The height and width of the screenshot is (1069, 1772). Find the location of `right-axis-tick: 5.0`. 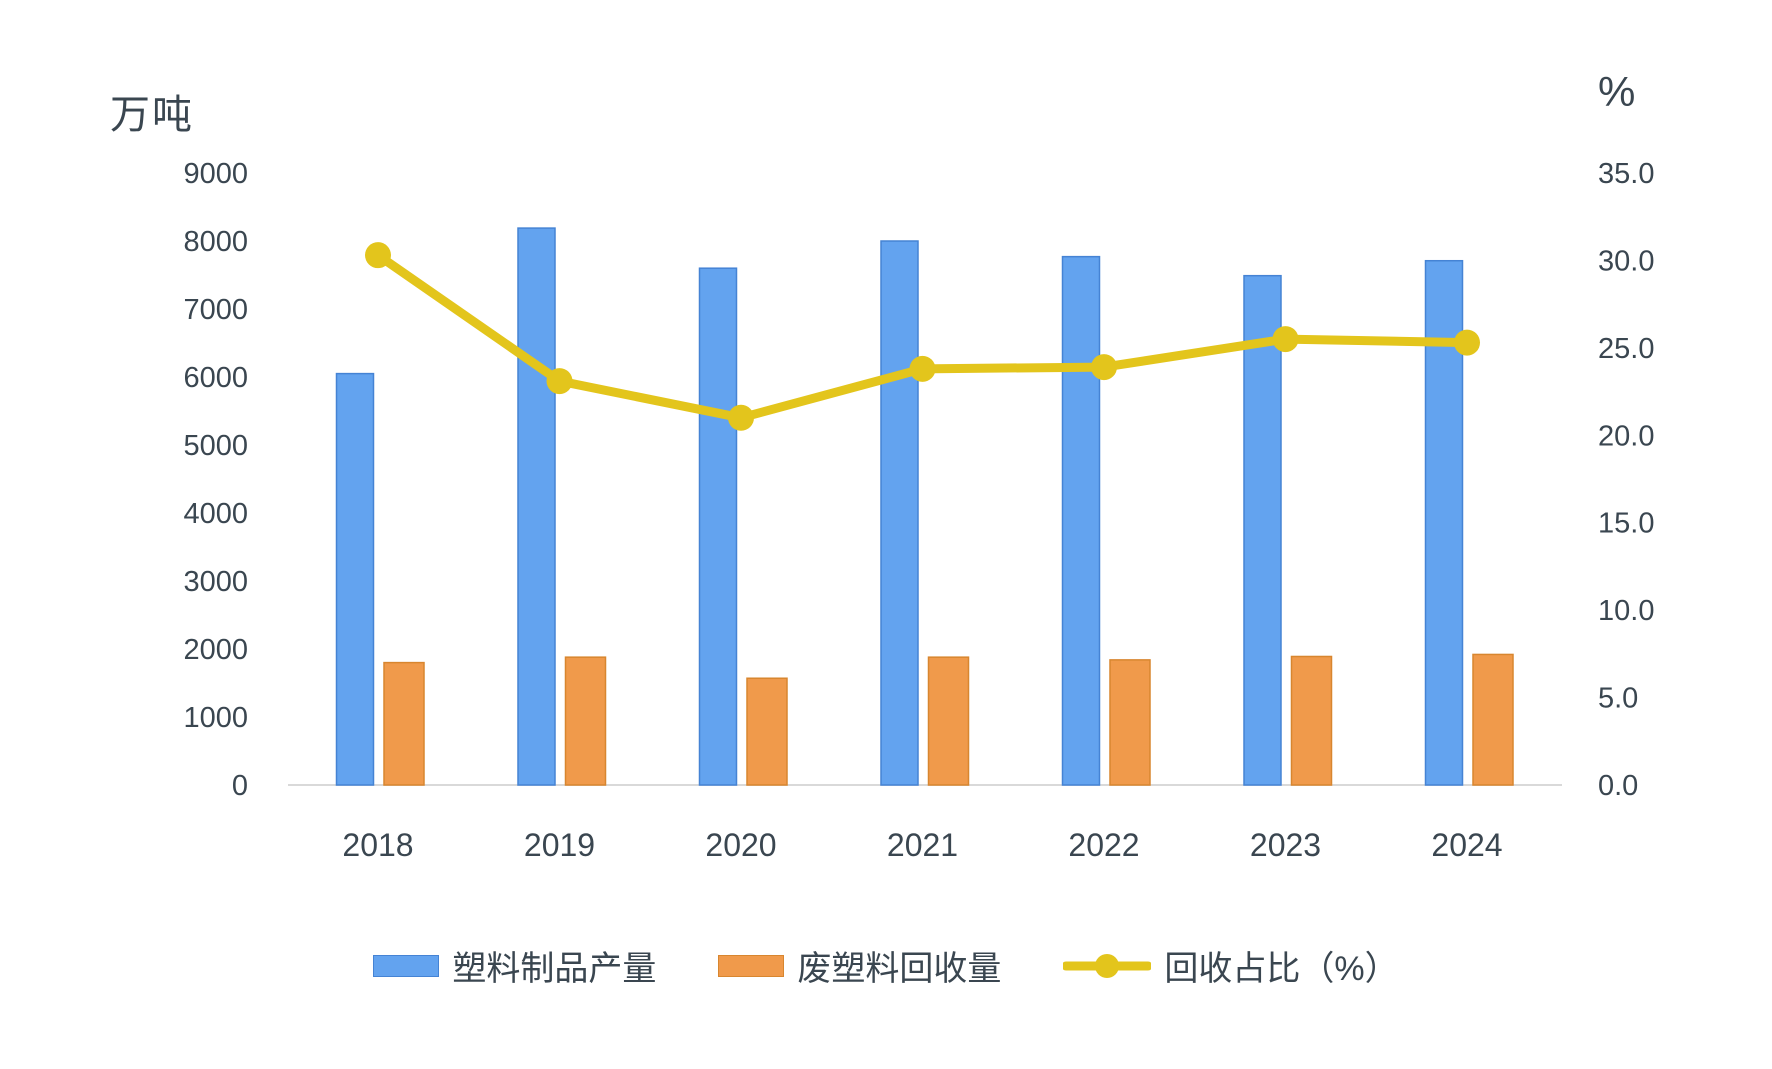

right-axis-tick: 5.0 is located at coordinates (1618, 699).